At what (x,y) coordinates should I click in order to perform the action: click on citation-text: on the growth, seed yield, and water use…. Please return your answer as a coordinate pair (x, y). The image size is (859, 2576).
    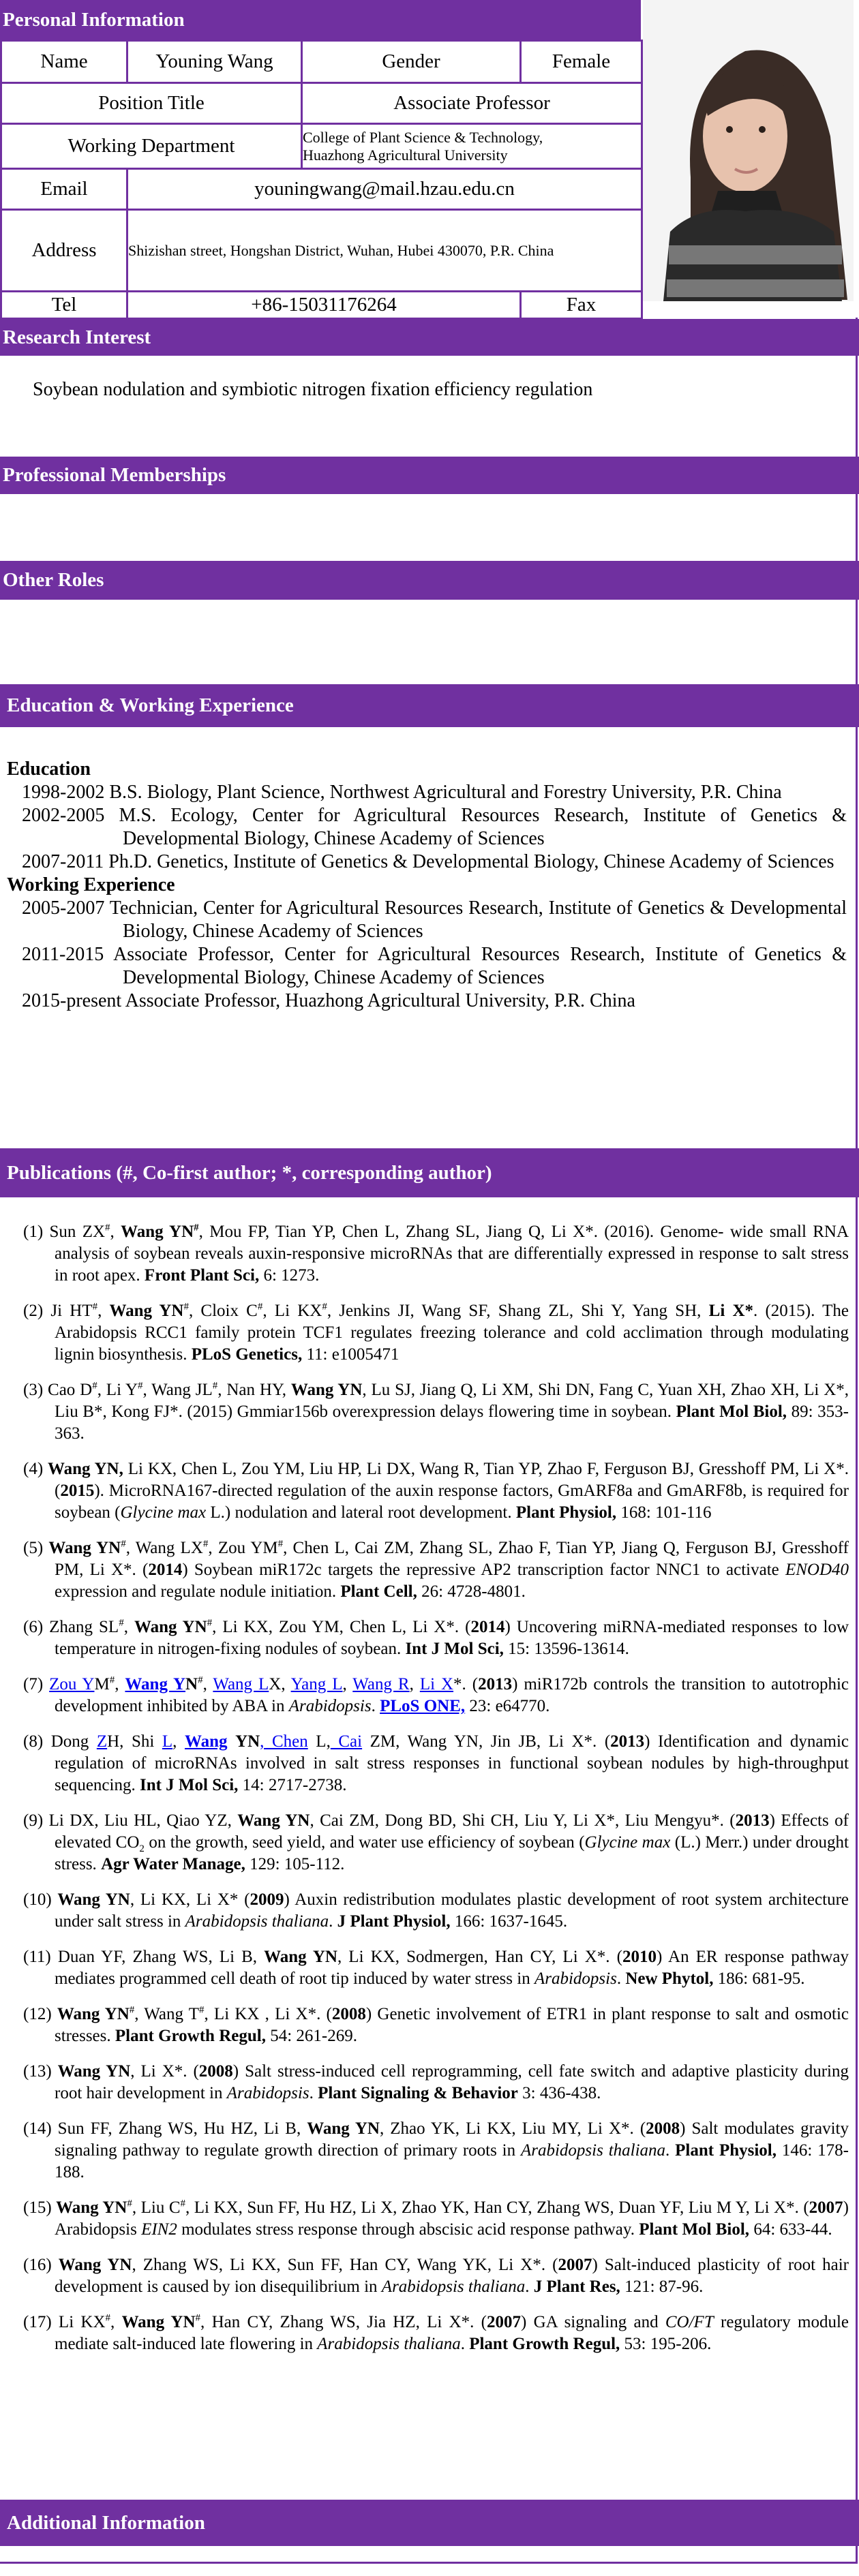
    Looking at the image, I should click on (364, 1842).